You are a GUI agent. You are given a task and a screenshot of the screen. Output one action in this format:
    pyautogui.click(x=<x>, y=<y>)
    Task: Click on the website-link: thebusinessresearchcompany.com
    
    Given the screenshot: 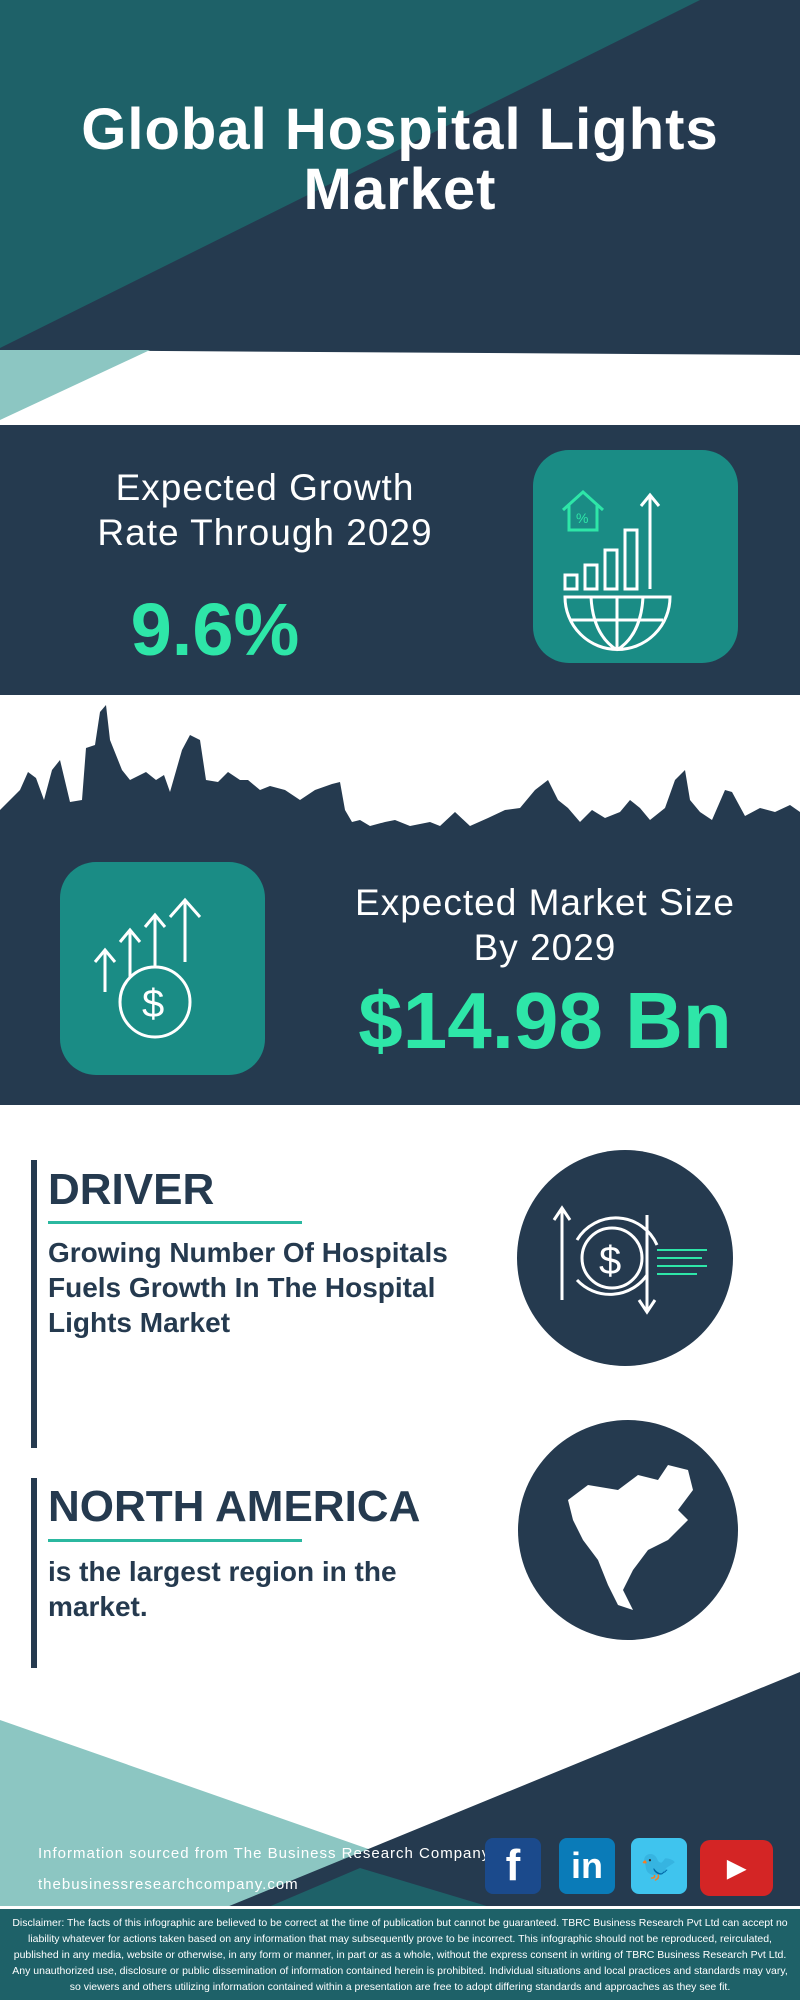 What is the action you would take?
    pyautogui.click(x=168, y=1884)
    